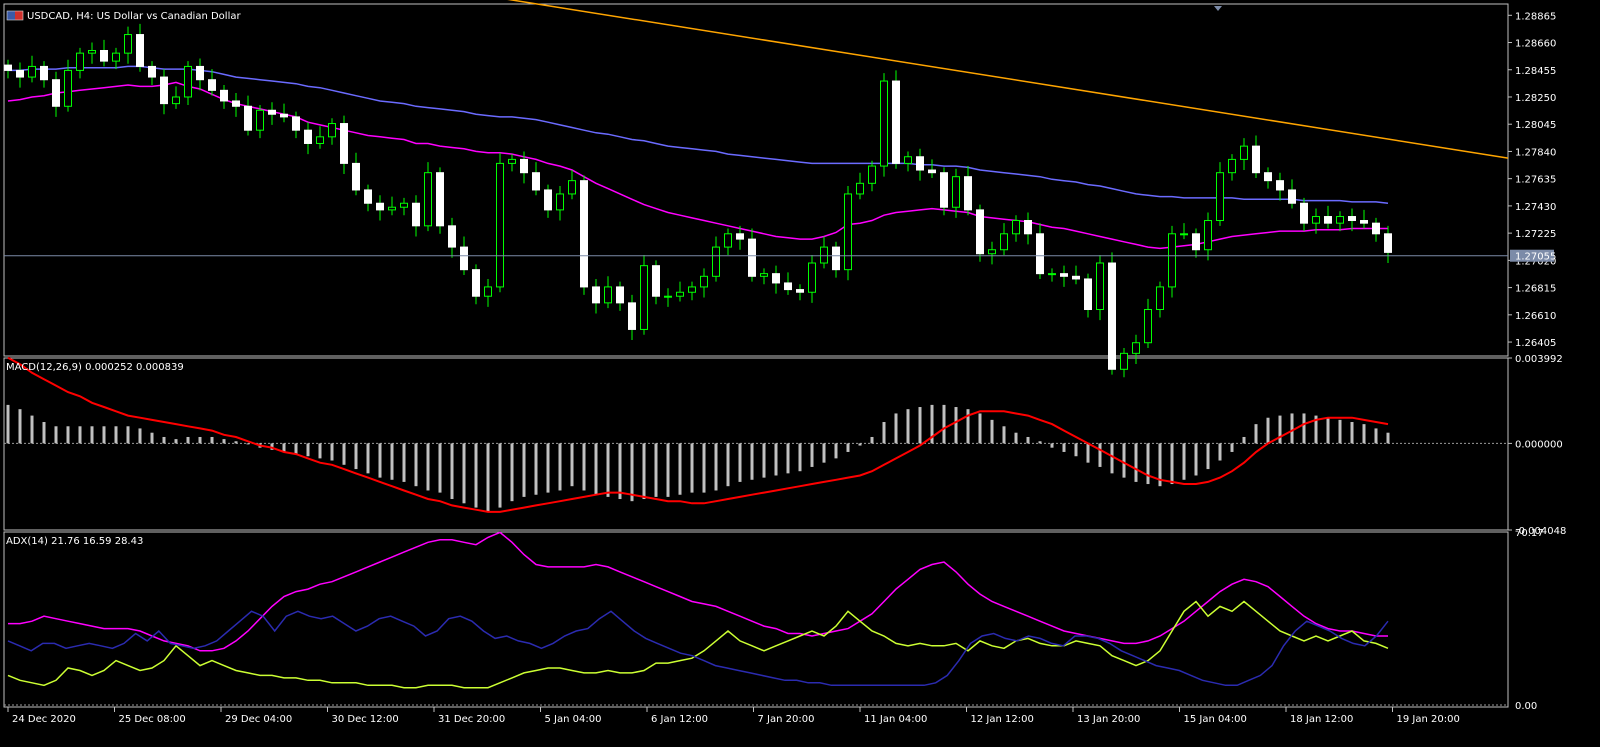 This screenshot has height=747, width=1600. What do you see at coordinates (74, 541) in the screenshot?
I see `adx-title: ADX(14) 21.76 16.59 28.43` at bounding box center [74, 541].